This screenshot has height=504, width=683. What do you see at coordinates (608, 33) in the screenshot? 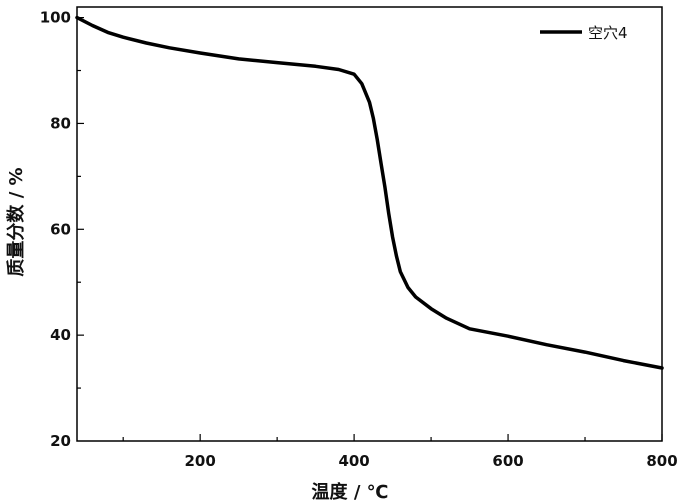
I see `legend-label: 空穴4` at bounding box center [608, 33].